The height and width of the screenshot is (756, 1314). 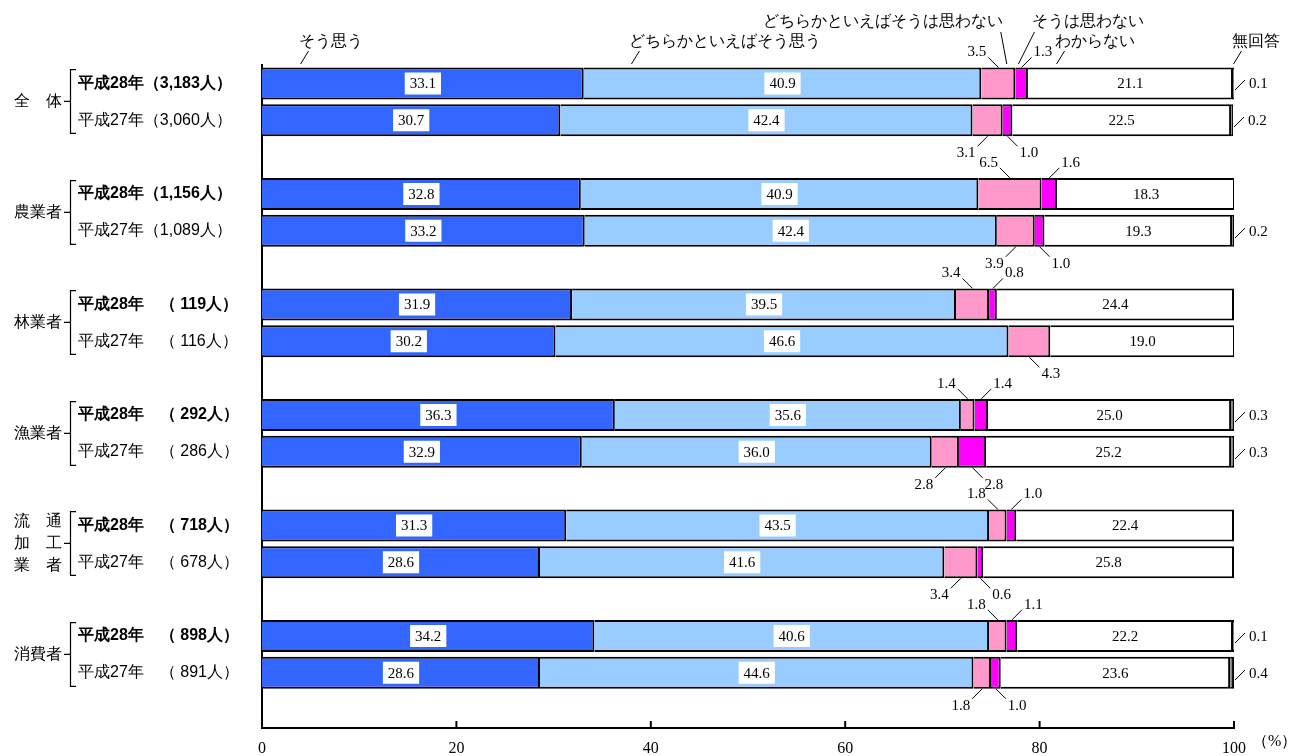 I want to click on y-tick-label: 平成28年（1,156人）, so click(x=154, y=193).